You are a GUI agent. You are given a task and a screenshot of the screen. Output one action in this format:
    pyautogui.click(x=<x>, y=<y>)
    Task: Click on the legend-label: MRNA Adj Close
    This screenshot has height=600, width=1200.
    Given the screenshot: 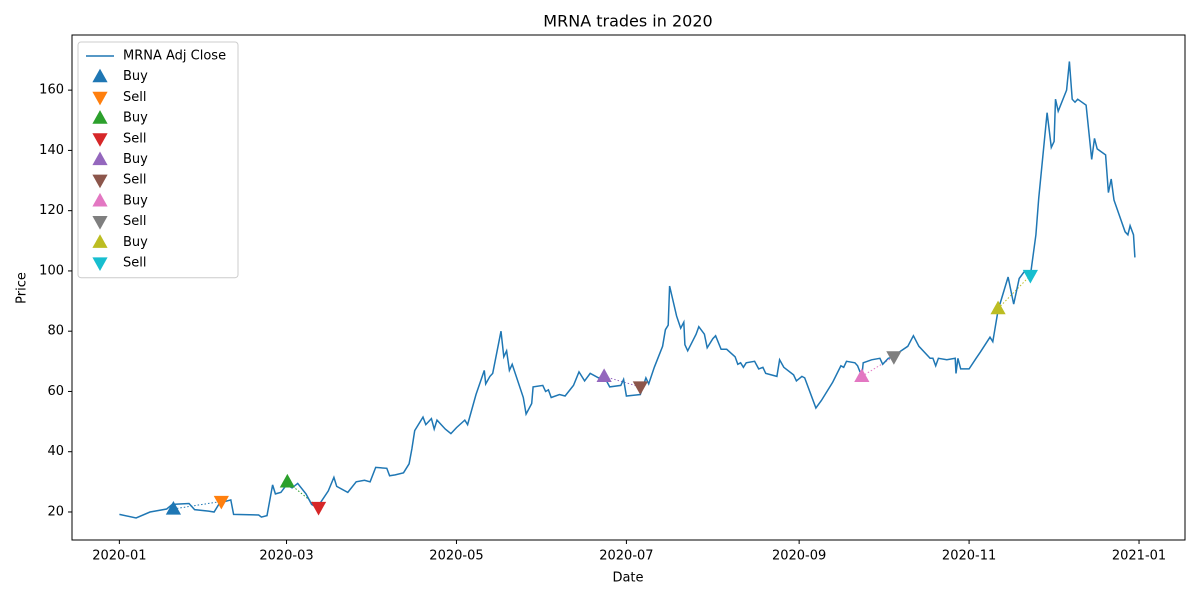 What is the action you would take?
    pyautogui.click(x=174, y=56)
    